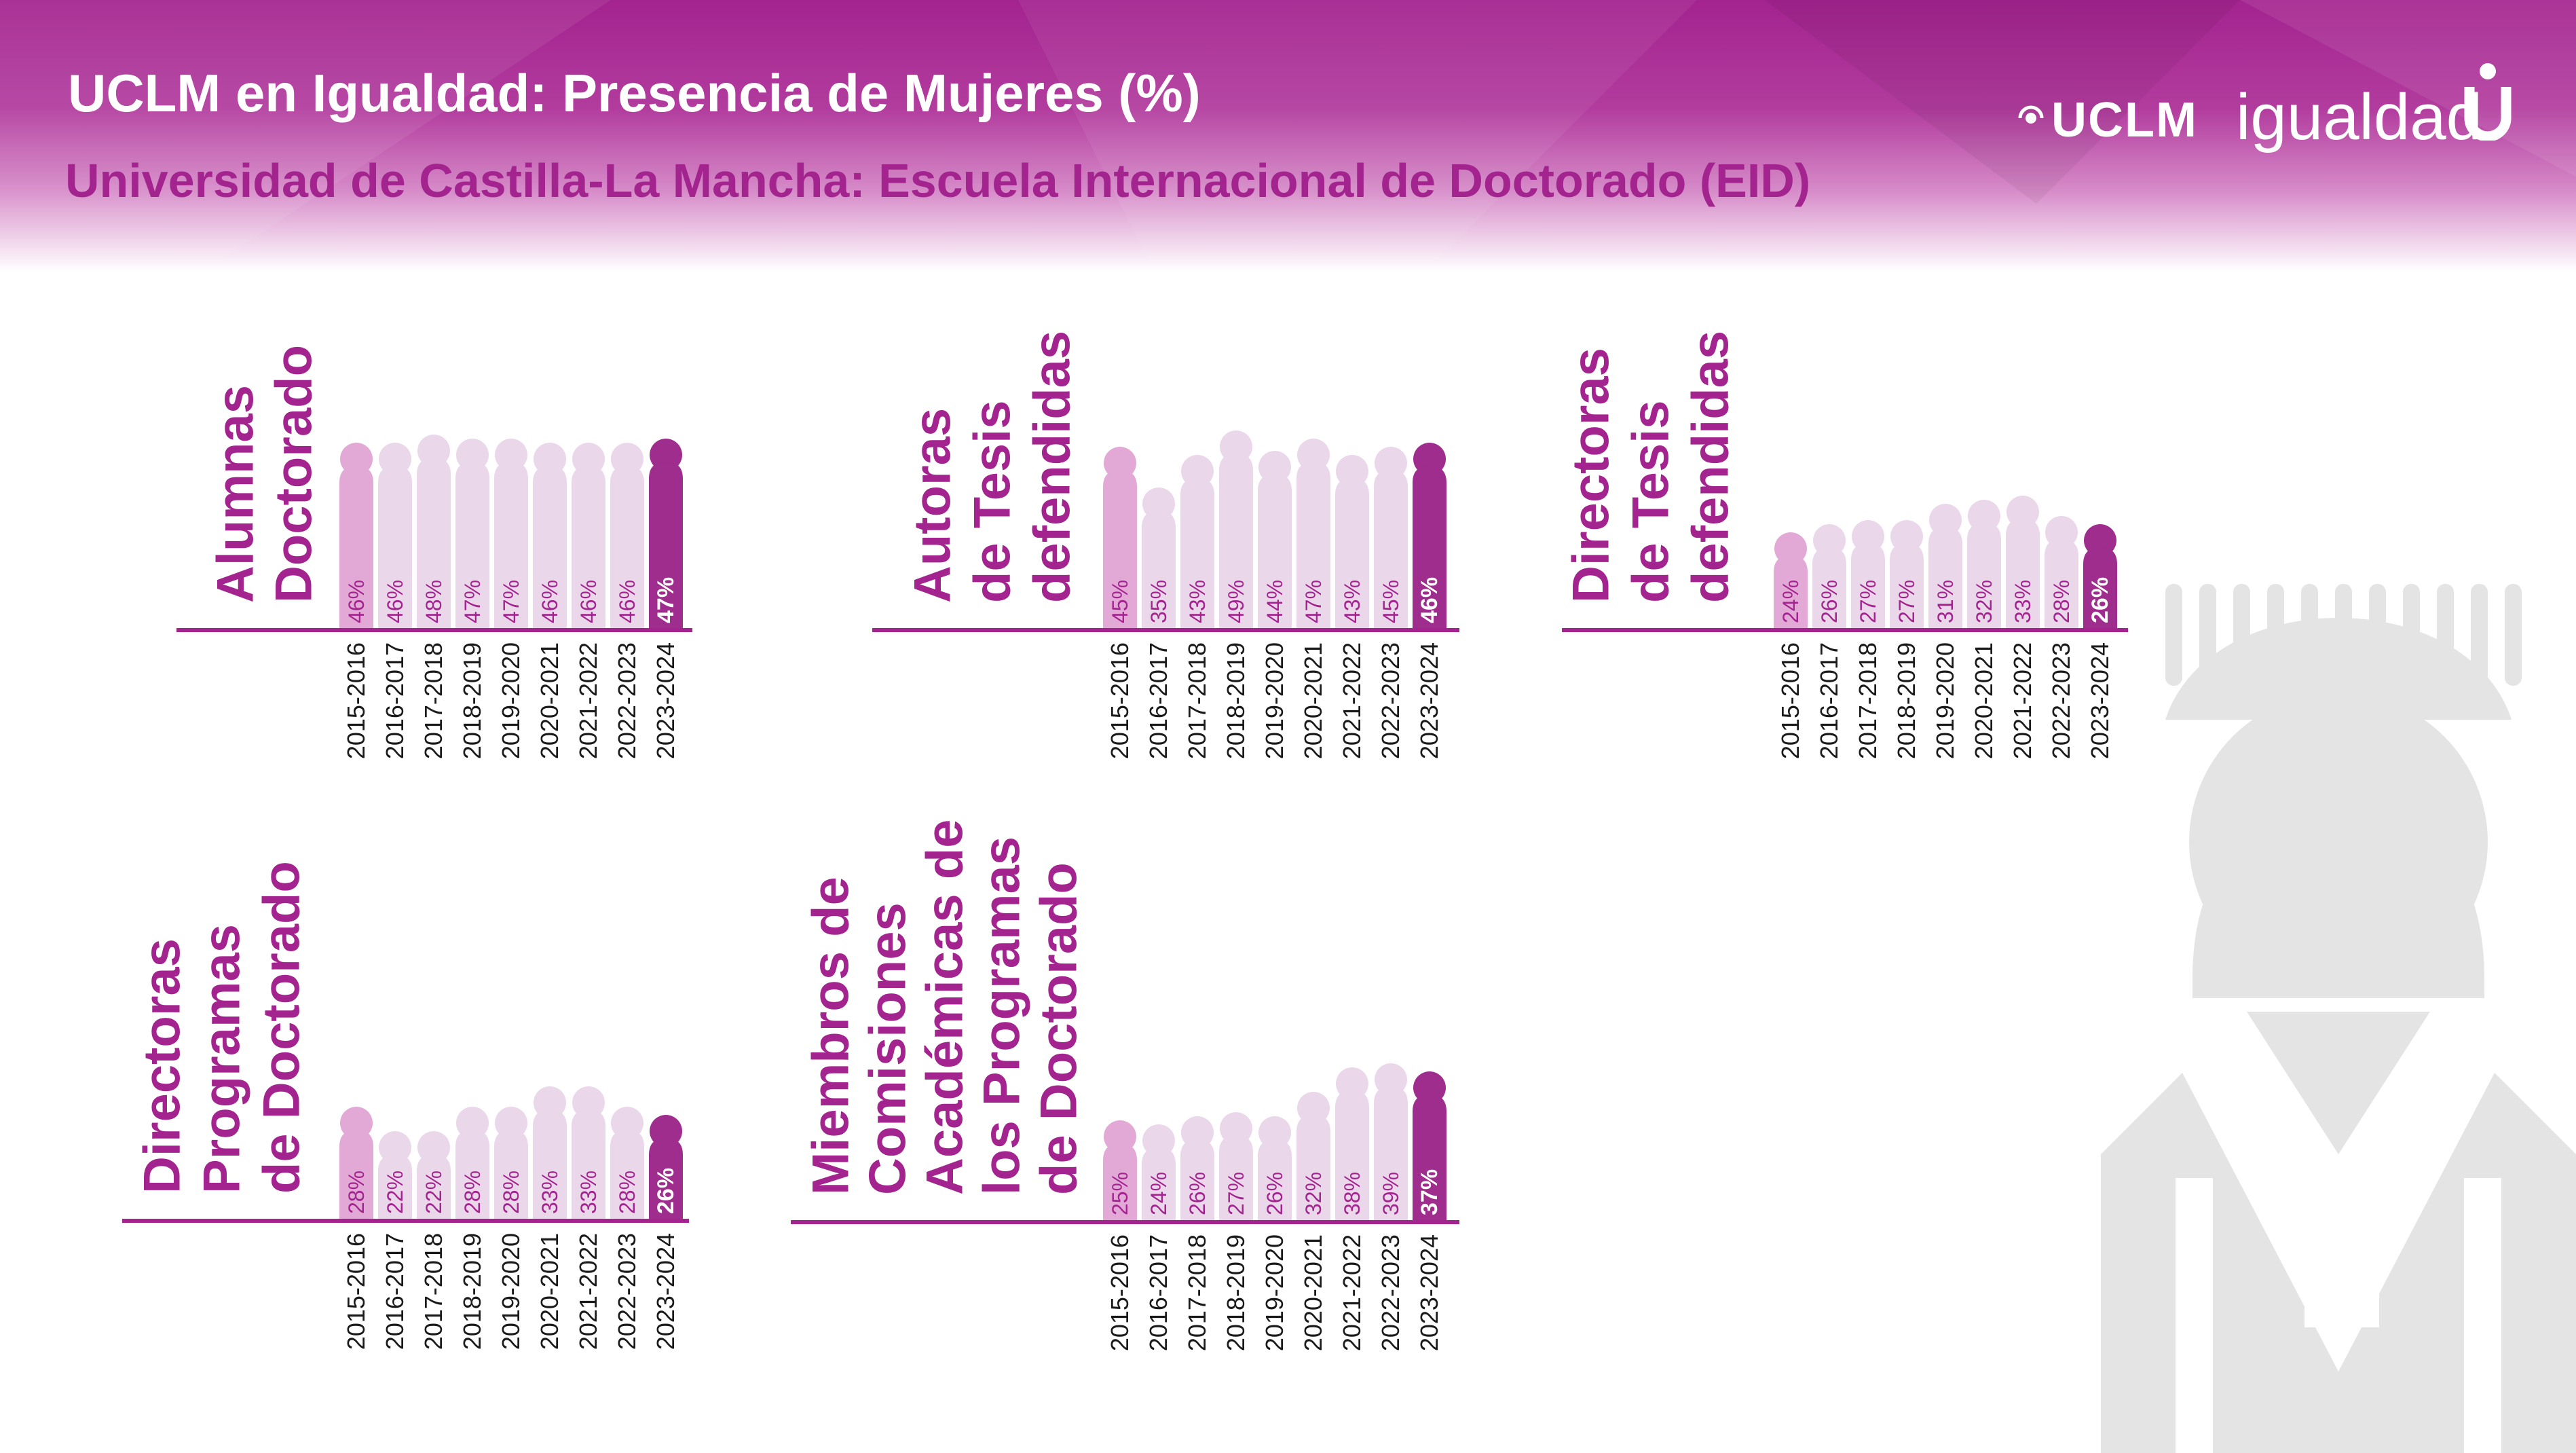 The height and width of the screenshot is (1453, 2576). Describe the element at coordinates (1158, 601) in the screenshot. I see `data-label: 35%` at that location.